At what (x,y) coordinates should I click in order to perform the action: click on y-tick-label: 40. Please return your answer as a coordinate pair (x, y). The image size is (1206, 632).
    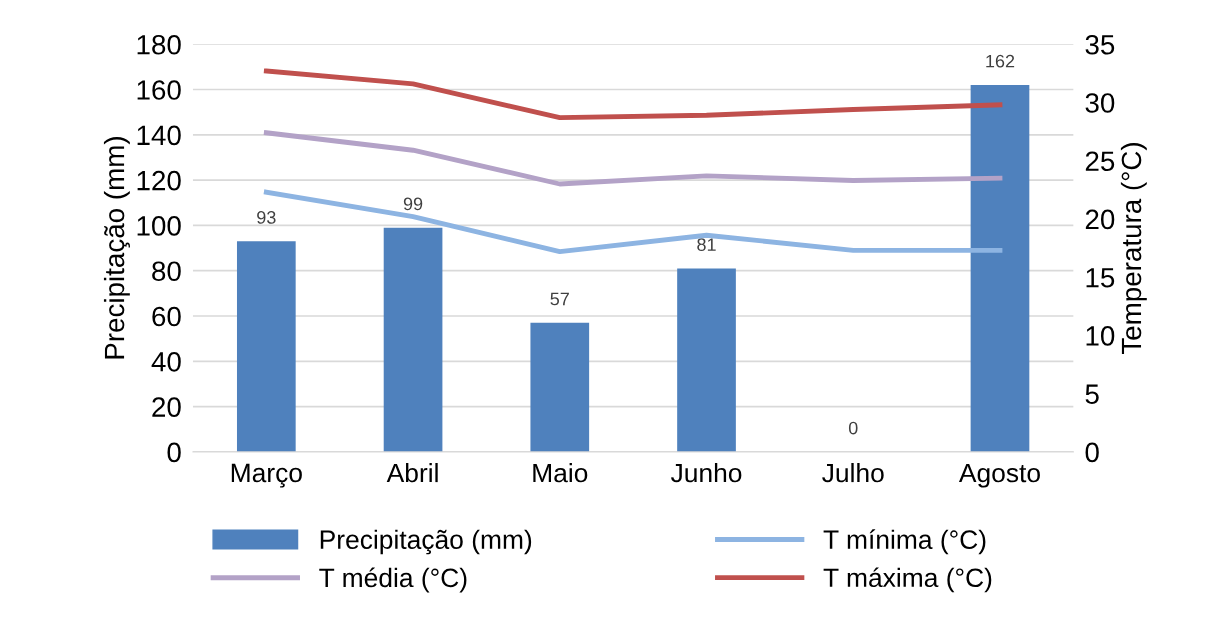
    Looking at the image, I should click on (166, 361).